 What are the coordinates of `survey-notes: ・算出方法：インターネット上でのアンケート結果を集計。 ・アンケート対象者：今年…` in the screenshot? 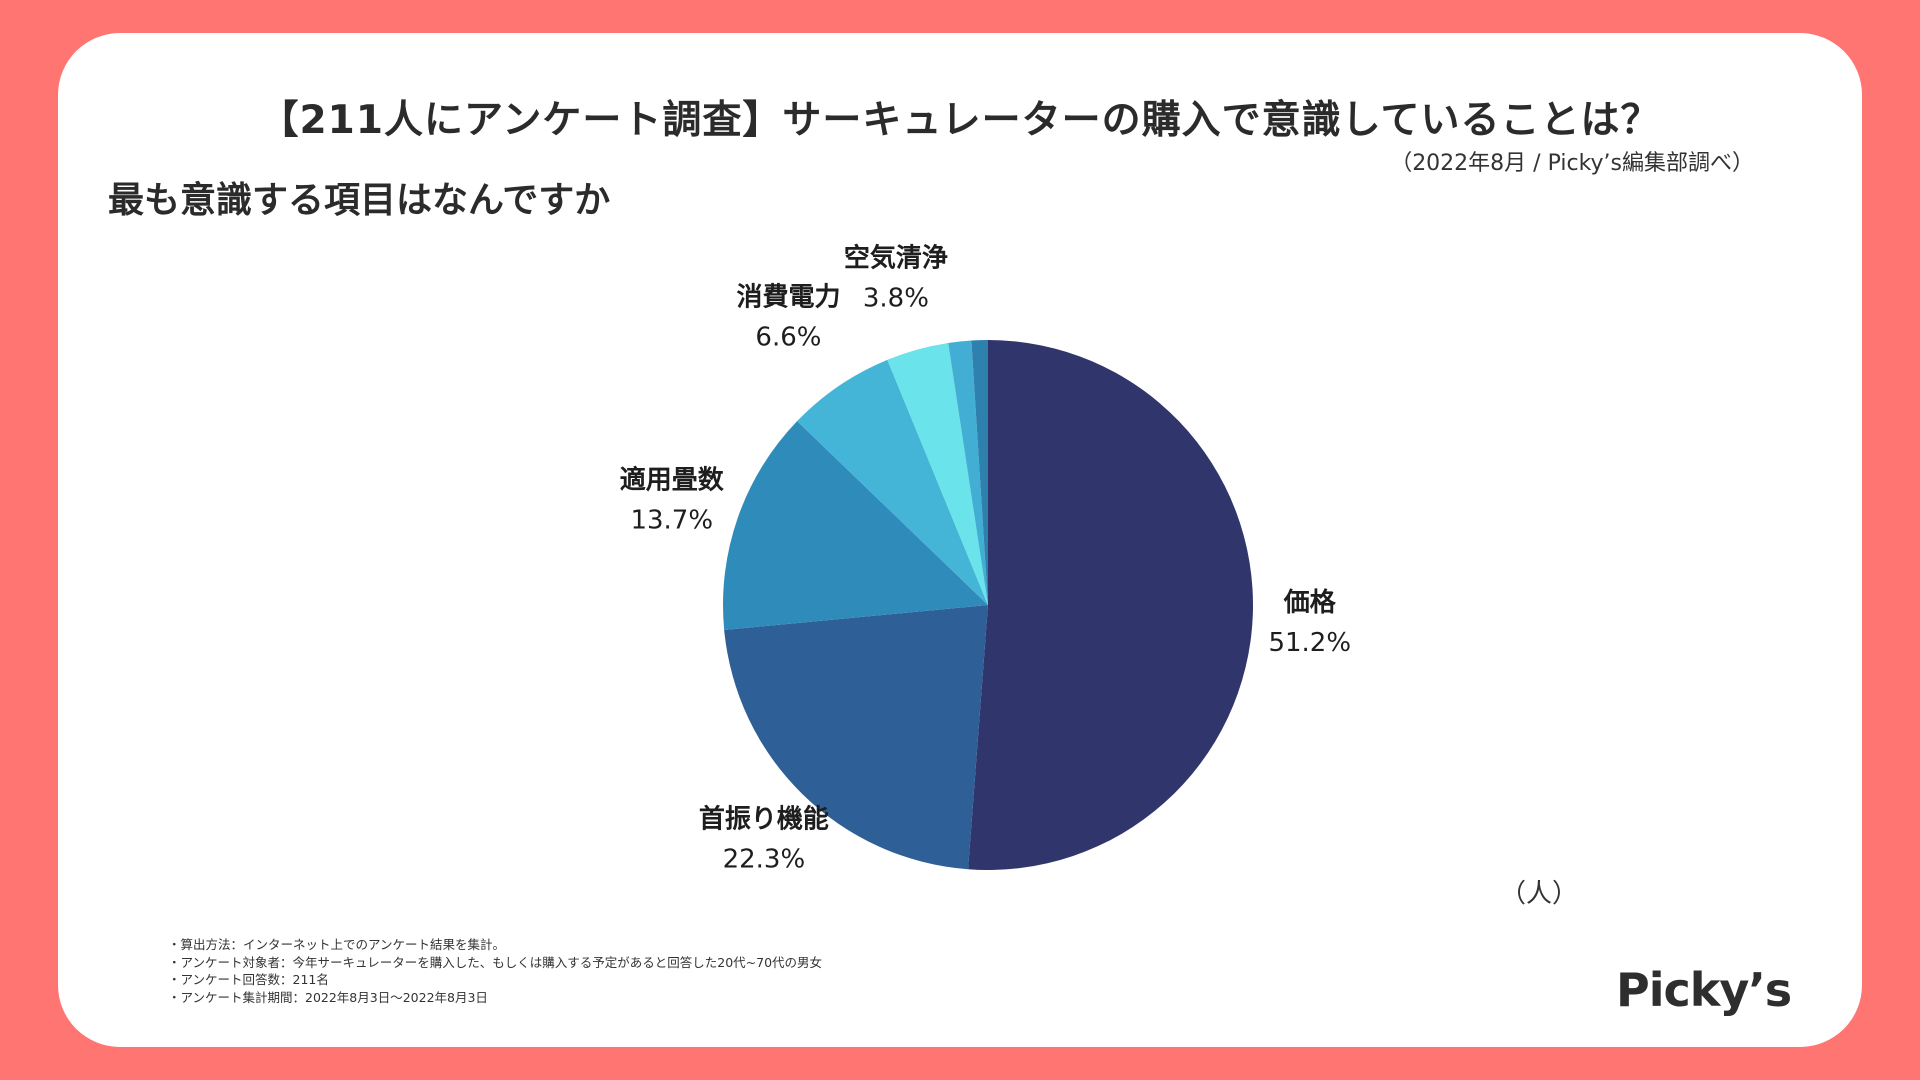 It's located at (495, 971).